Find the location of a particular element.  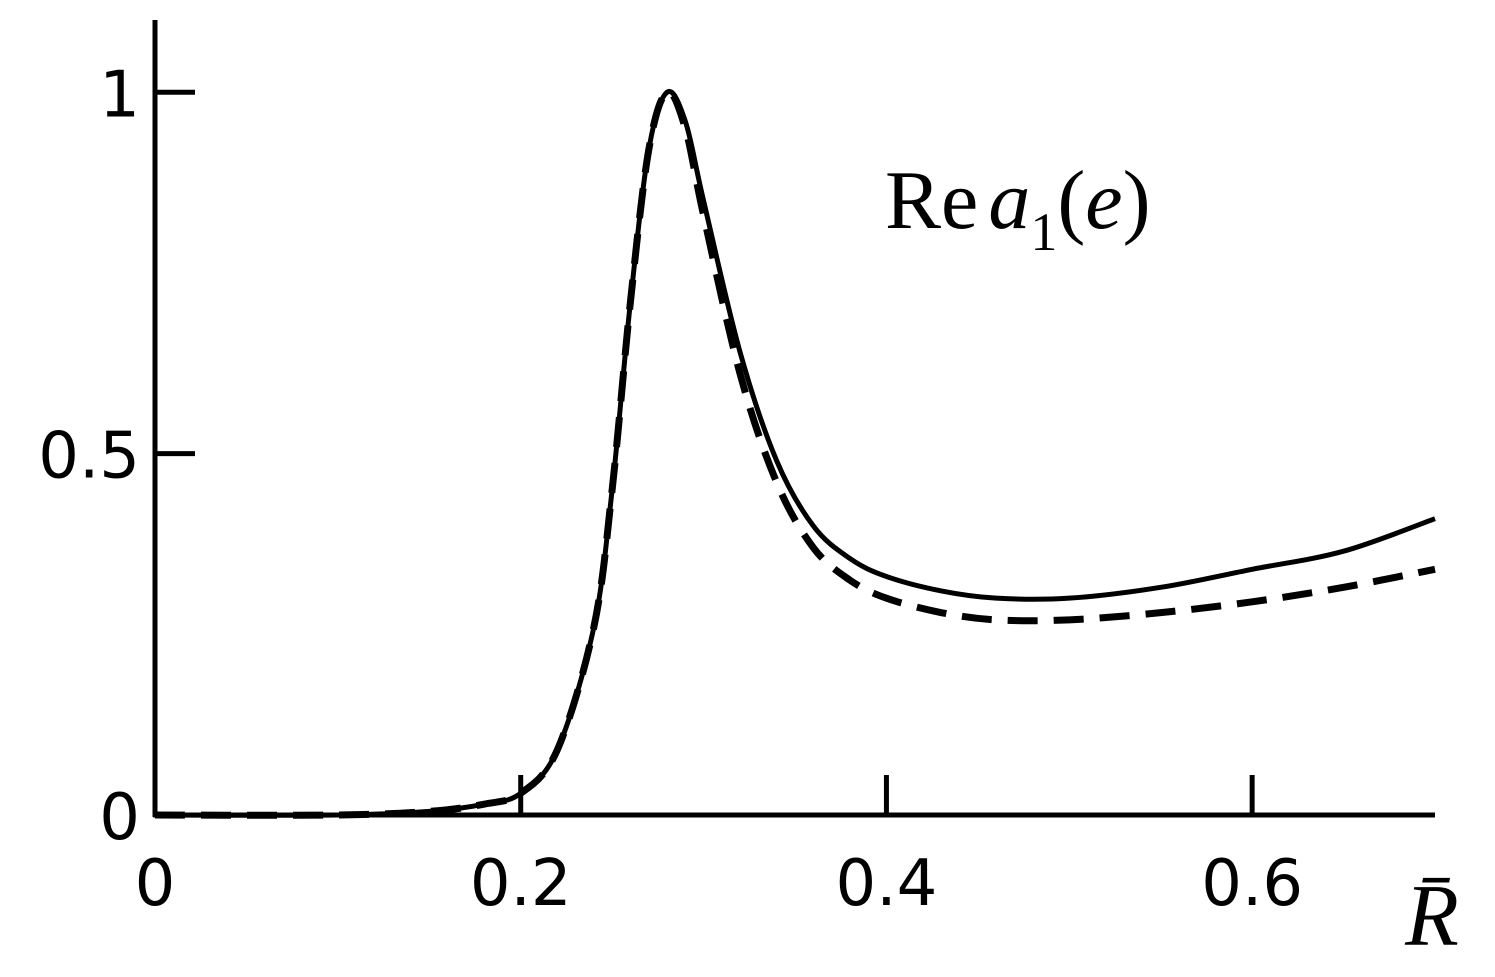

x-tick-label: 0.4 is located at coordinates (887, 884).